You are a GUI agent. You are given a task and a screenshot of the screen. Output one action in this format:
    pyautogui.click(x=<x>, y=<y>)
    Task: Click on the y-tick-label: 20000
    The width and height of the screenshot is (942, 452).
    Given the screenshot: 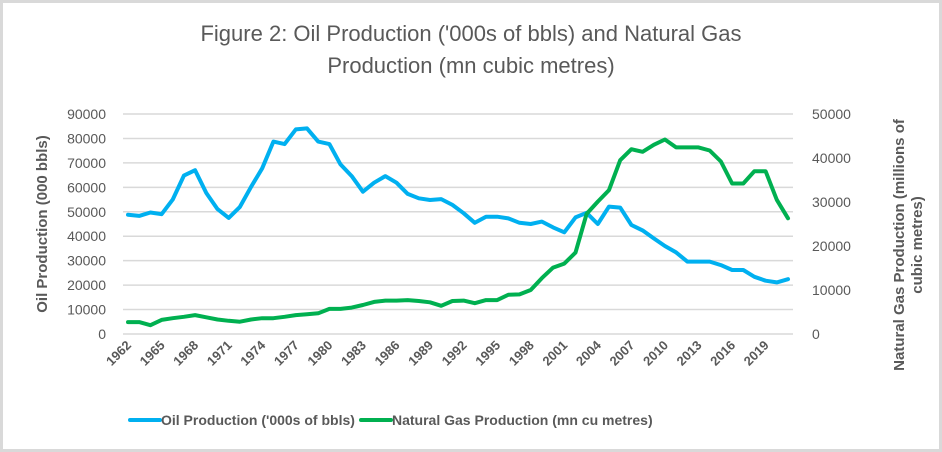 What is the action you would take?
    pyautogui.click(x=86, y=285)
    